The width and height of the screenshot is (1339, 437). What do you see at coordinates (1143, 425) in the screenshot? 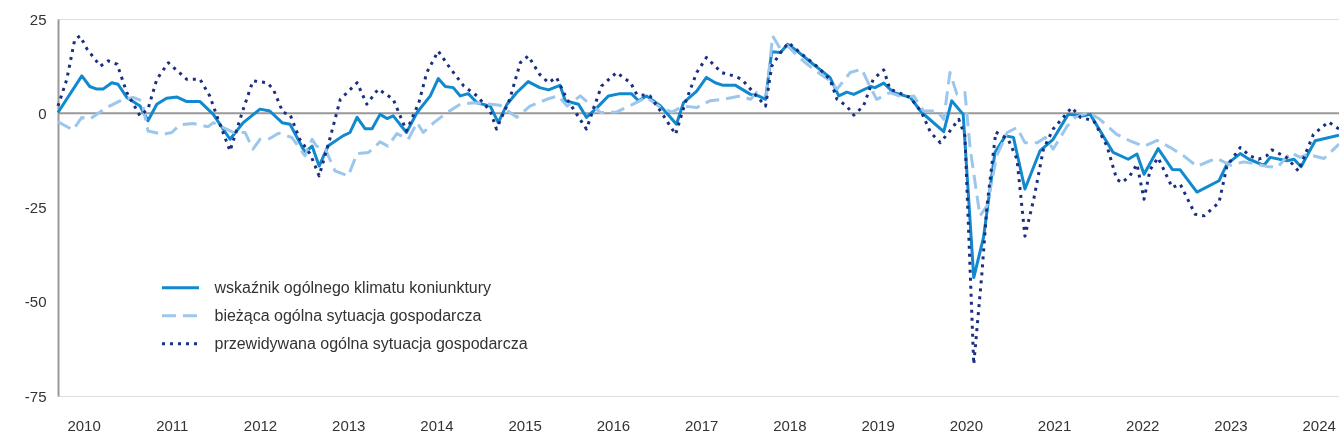
I see `x-tick-label: 2022` at bounding box center [1143, 425].